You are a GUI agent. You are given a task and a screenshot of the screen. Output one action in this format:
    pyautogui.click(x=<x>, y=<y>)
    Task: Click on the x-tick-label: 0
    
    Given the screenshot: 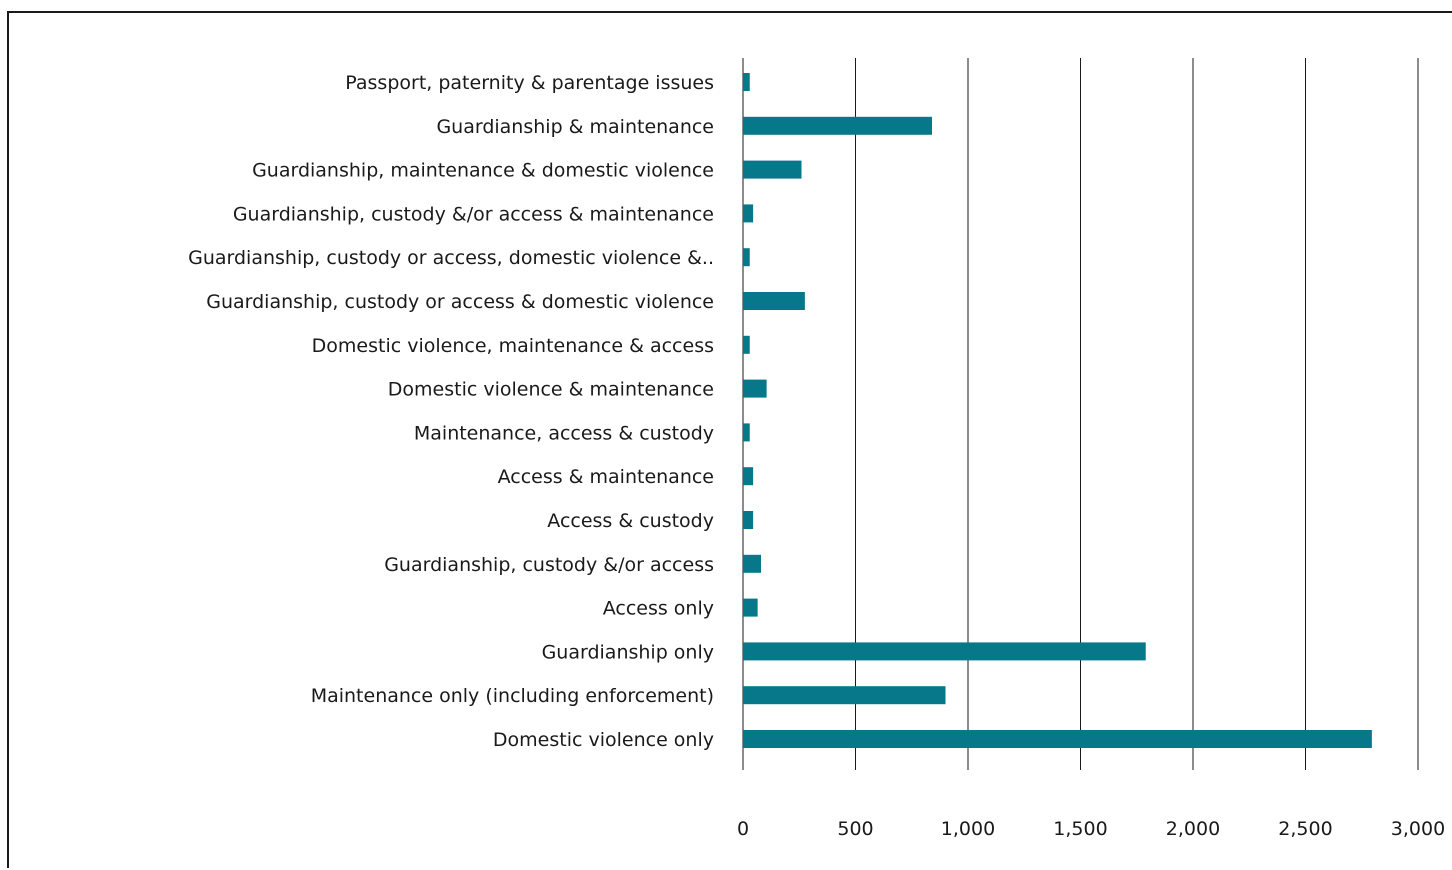 What is the action you would take?
    pyautogui.click(x=743, y=829)
    